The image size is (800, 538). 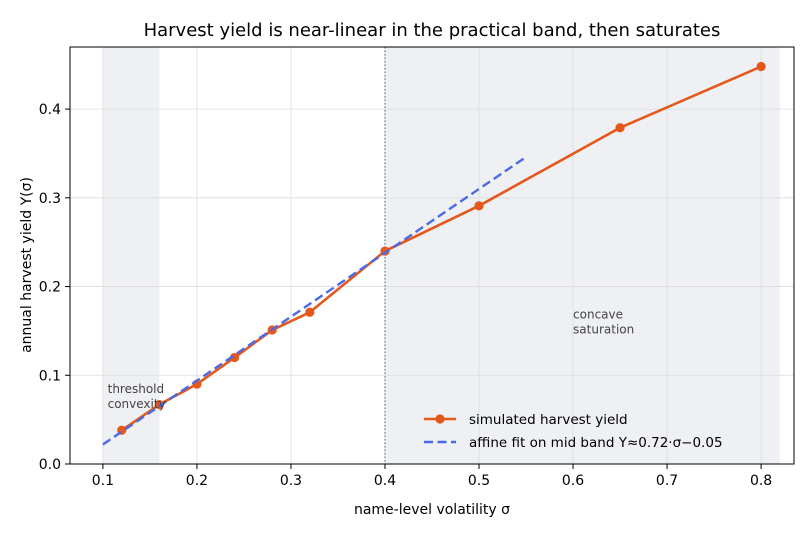 I want to click on x-tick-label: 0.8, so click(x=761, y=481).